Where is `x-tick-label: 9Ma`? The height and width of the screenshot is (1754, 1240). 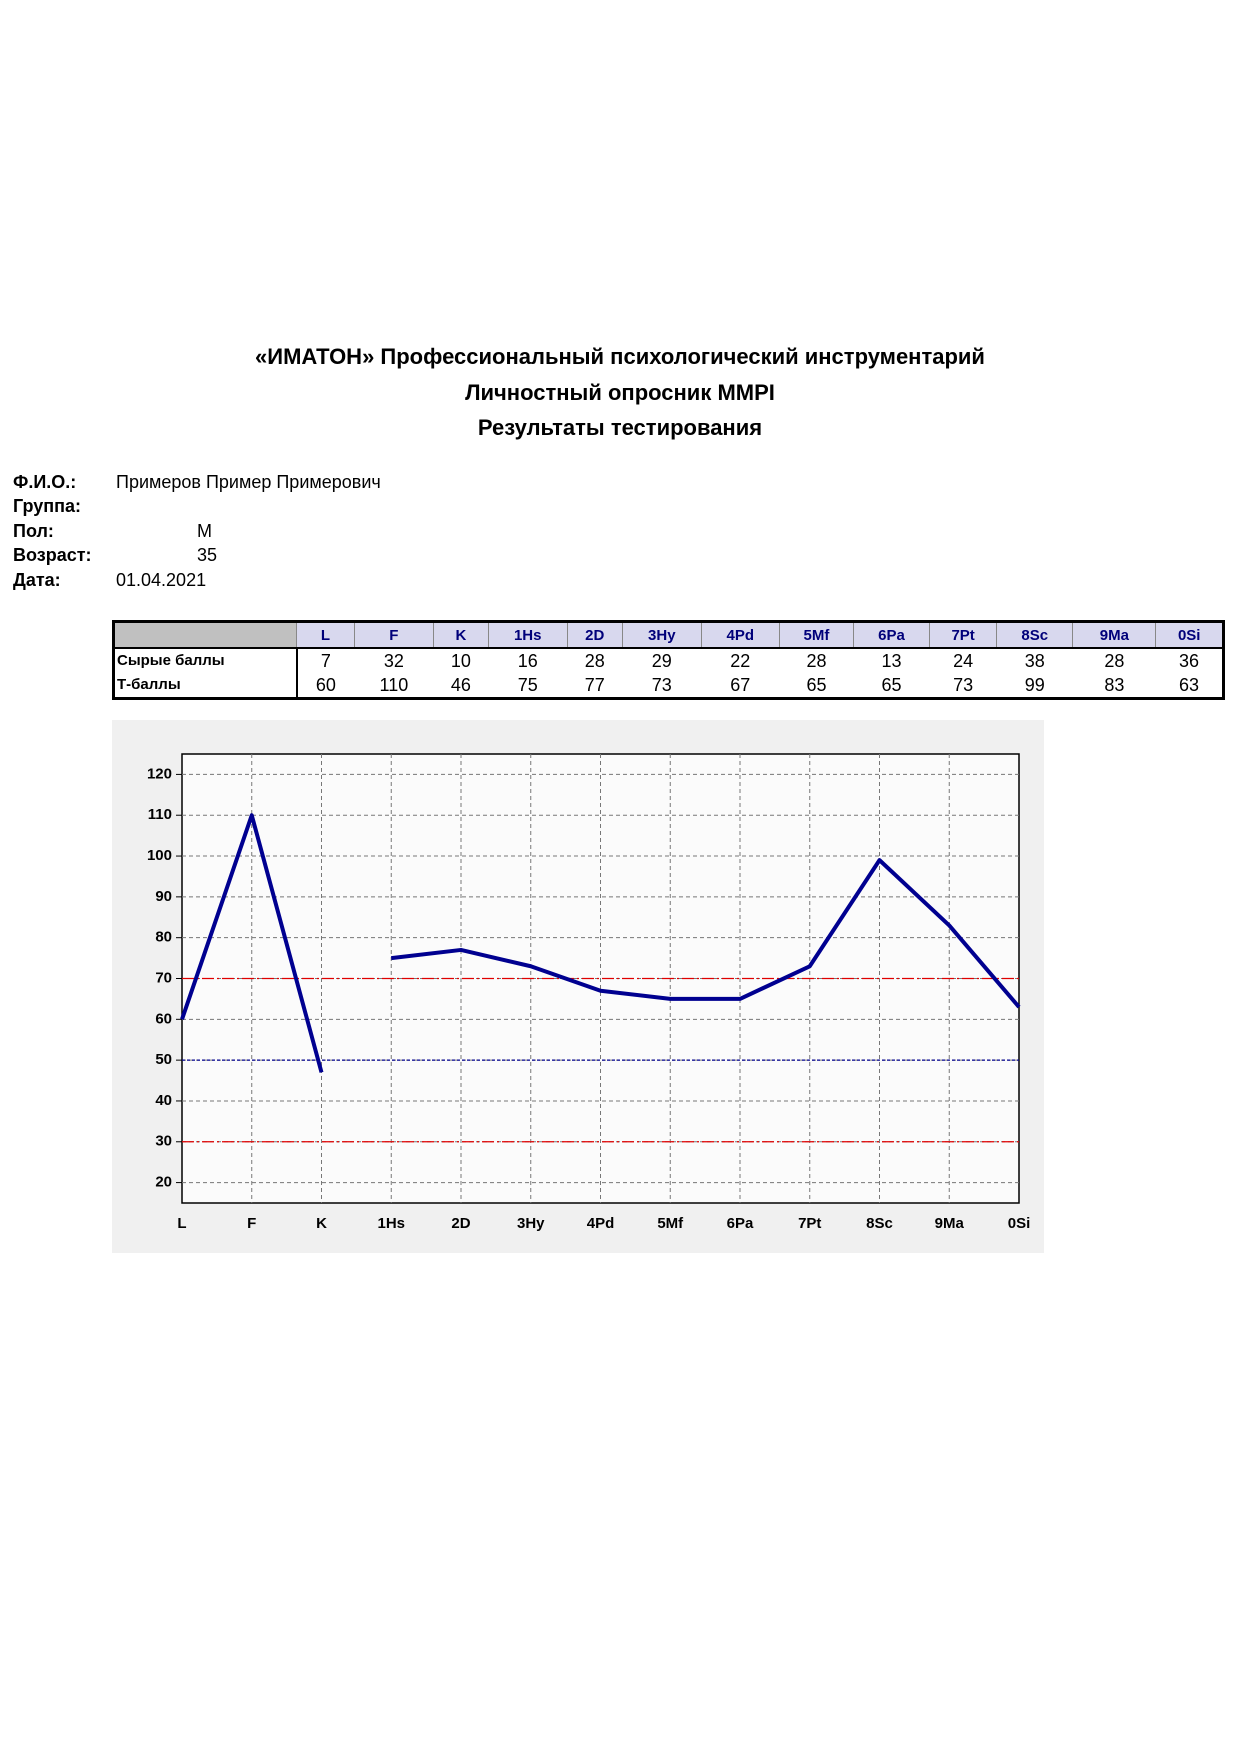 x-tick-label: 9Ma is located at coordinates (950, 1223).